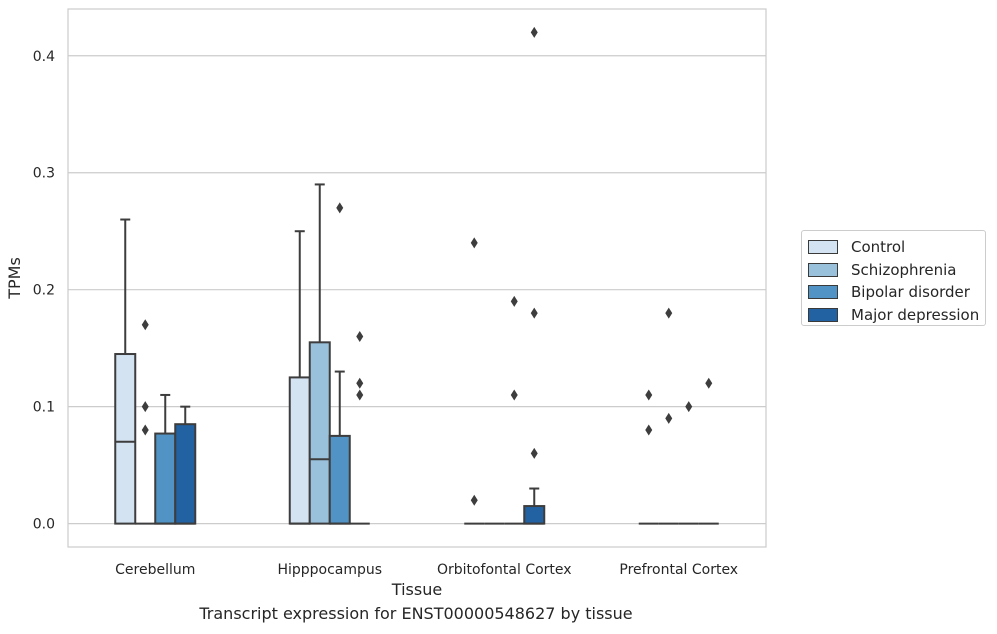 The height and width of the screenshot is (634, 997). Describe the element at coordinates (504, 570) in the screenshot. I see `x-tick-label: Orbitofontal Cortex` at that location.